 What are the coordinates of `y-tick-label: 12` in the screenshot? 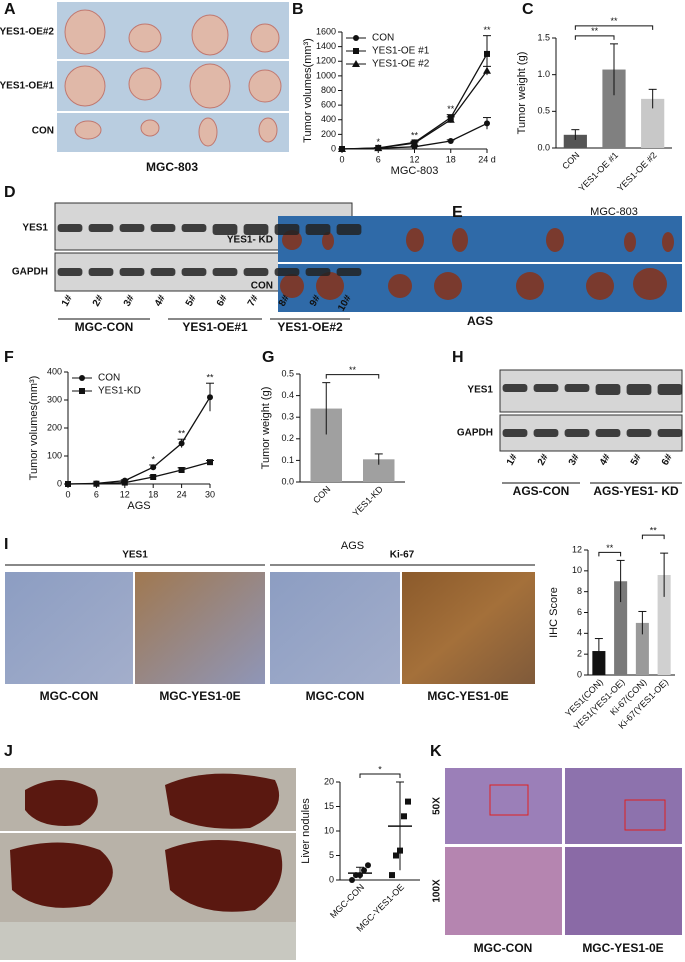 It's located at (577, 549).